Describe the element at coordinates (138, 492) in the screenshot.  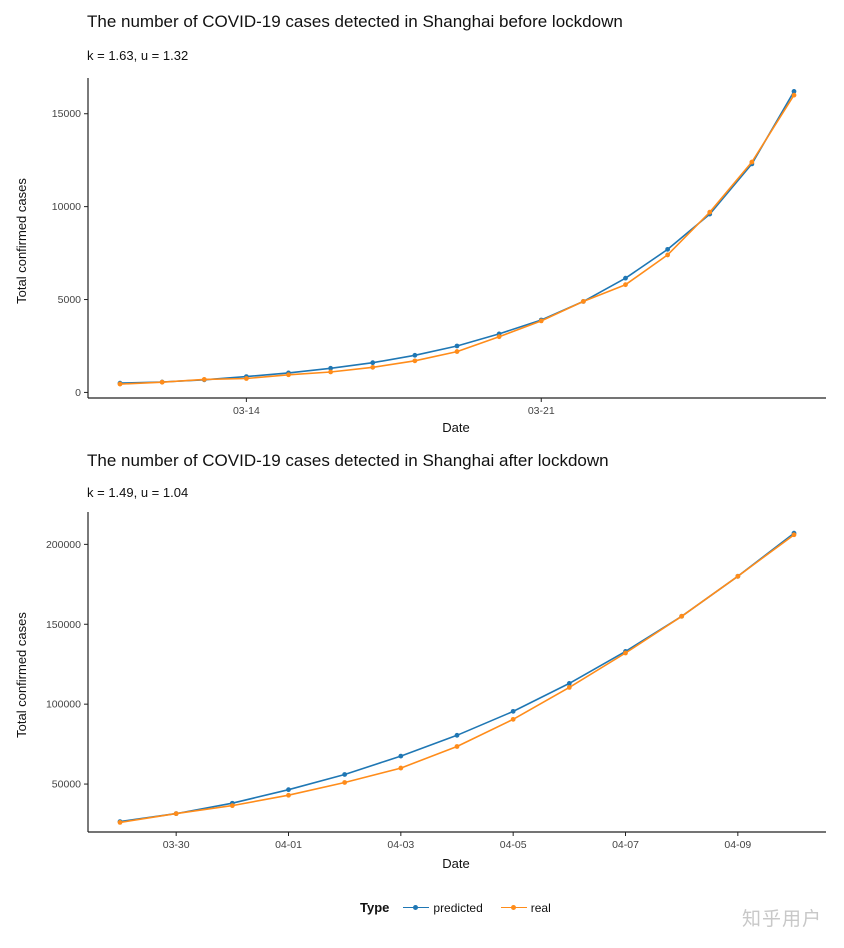
I see `chart2-subtitle: k = 1.49, u = 1.04` at that location.